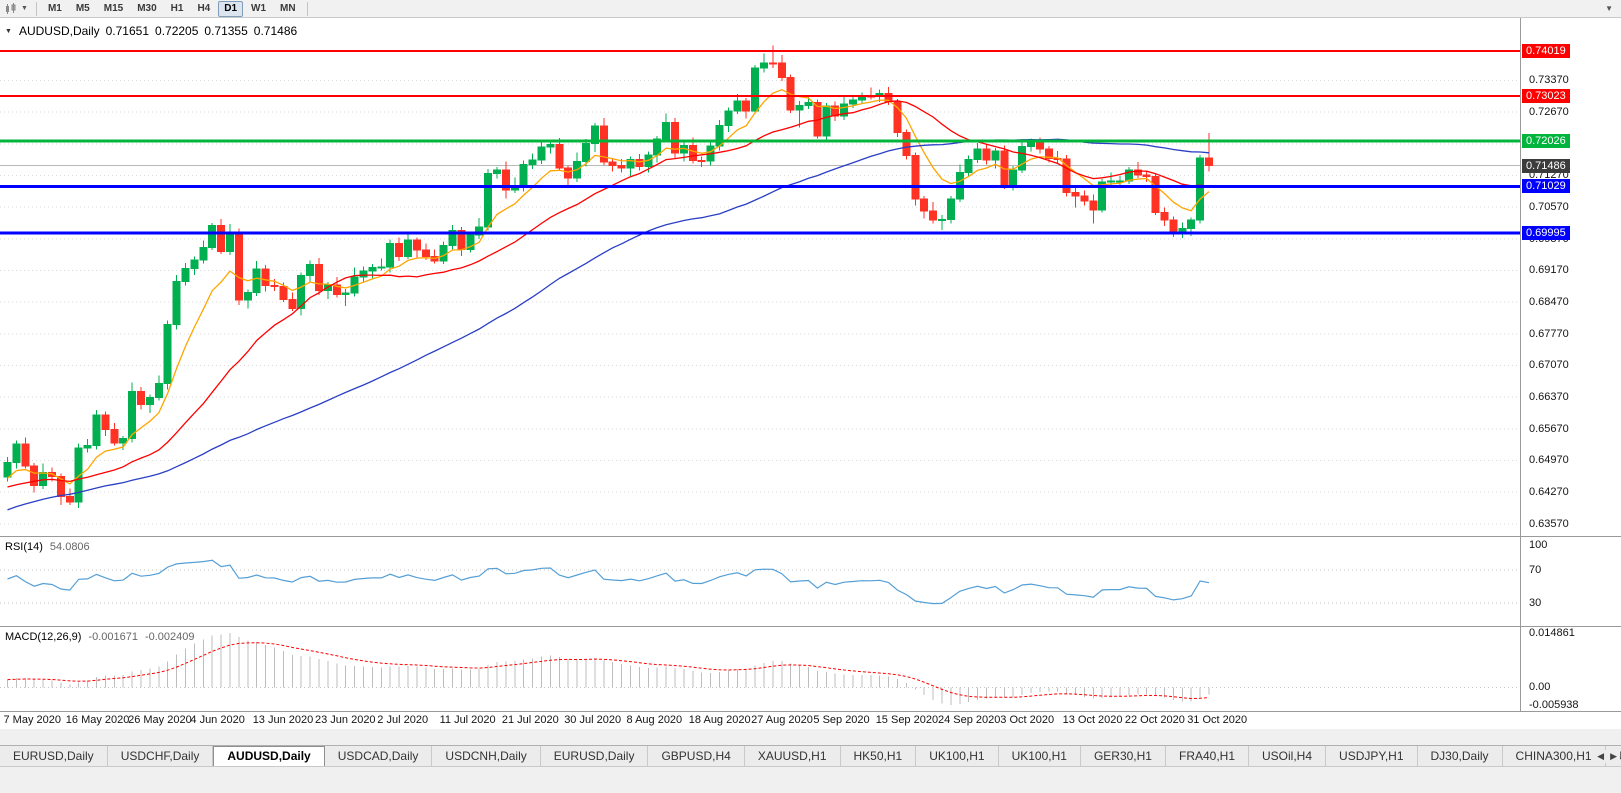 This screenshot has height=793, width=1621. I want to click on timeframe-button-m5: M5, so click(82, 8).